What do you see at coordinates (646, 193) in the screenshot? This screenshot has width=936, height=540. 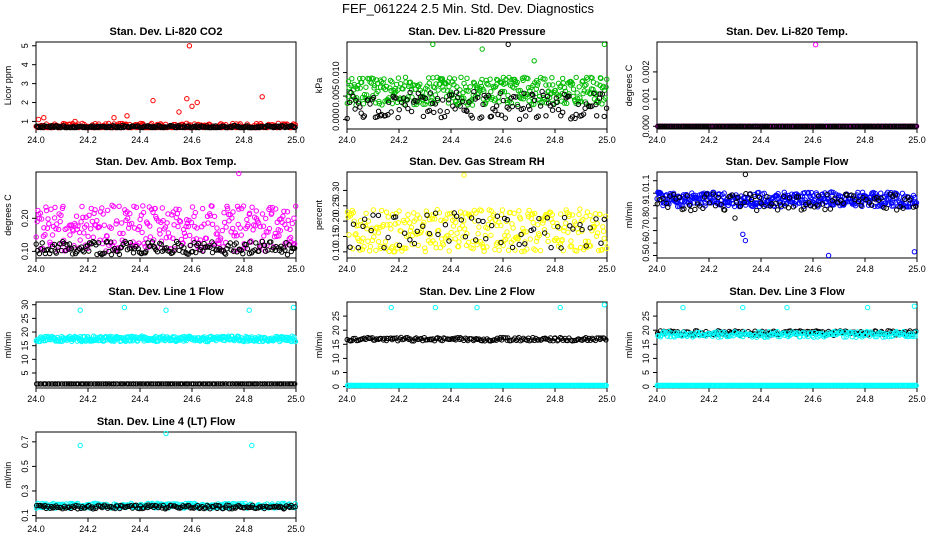 I see `y-tick-label: 1.0` at bounding box center [646, 193].